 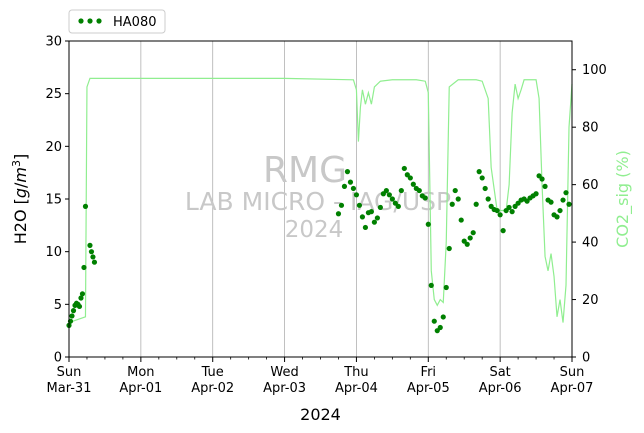 I want to click on watermark-line-3: 2024, so click(x=314, y=230).